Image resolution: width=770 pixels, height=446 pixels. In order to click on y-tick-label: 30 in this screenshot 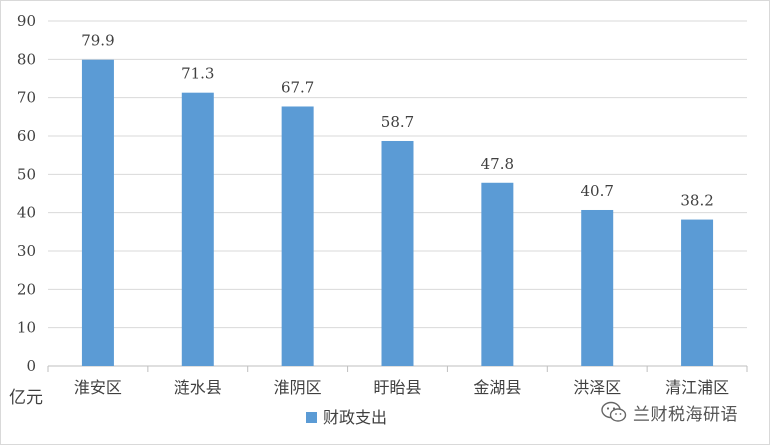, I will do `click(26, 251)`.